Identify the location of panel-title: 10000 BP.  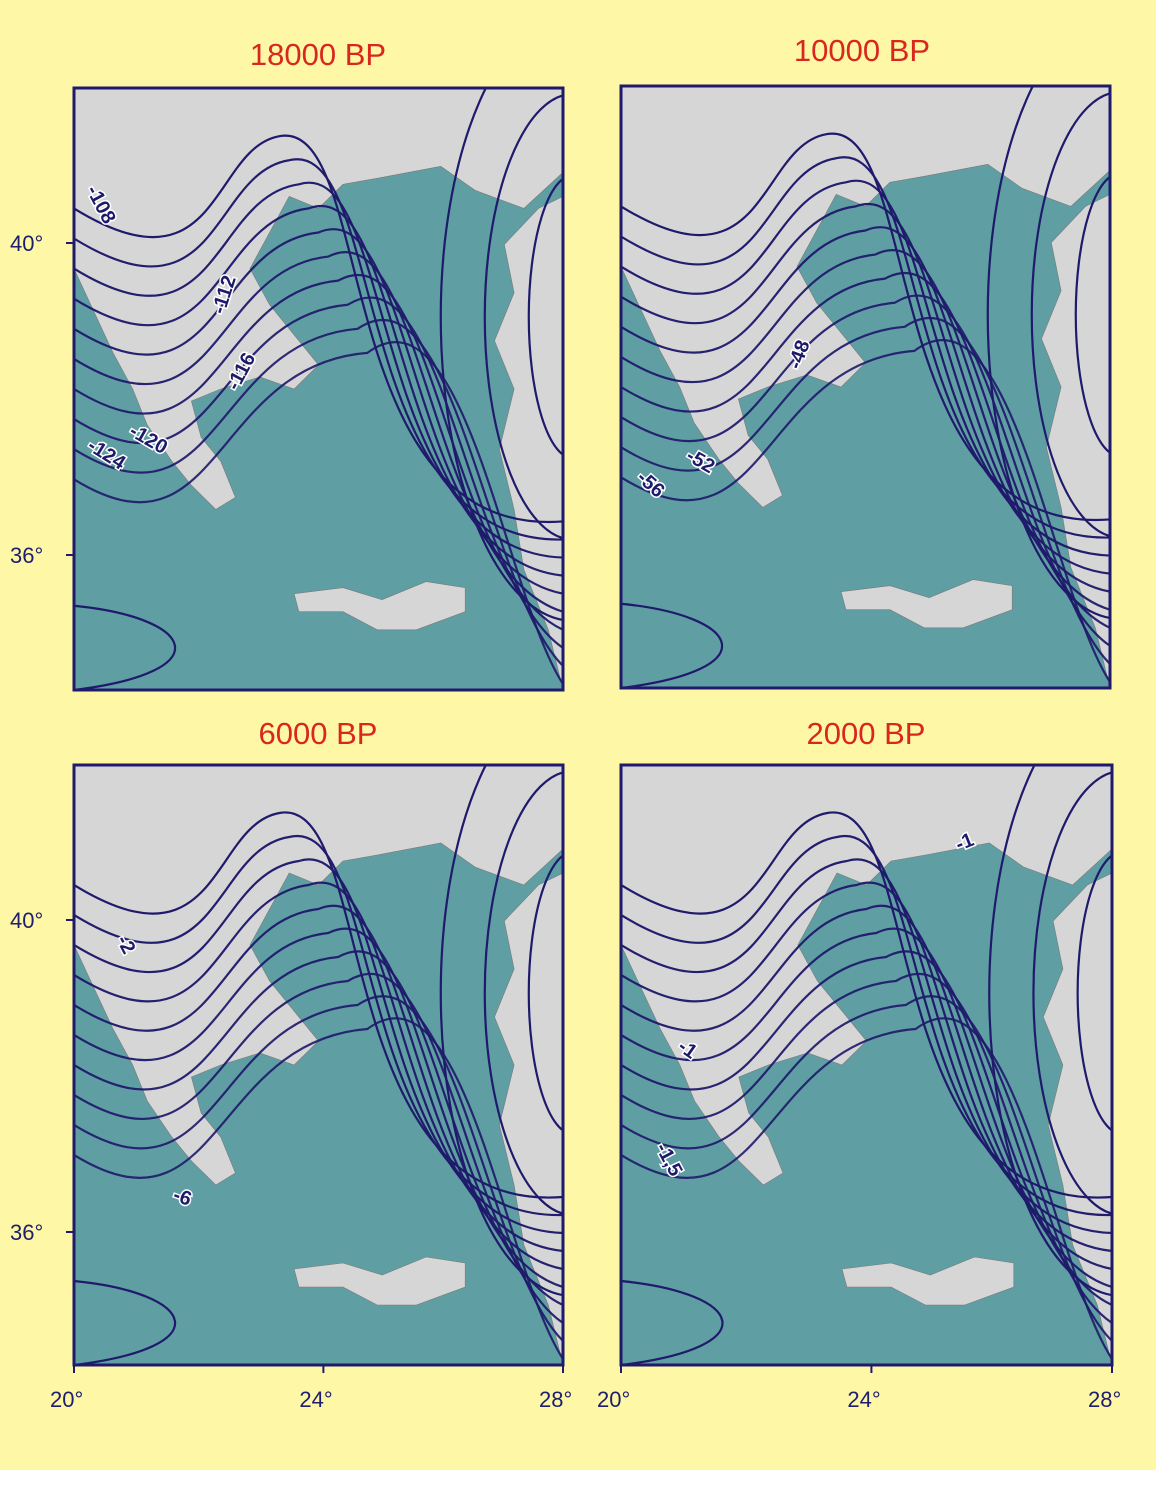
(862, 50).